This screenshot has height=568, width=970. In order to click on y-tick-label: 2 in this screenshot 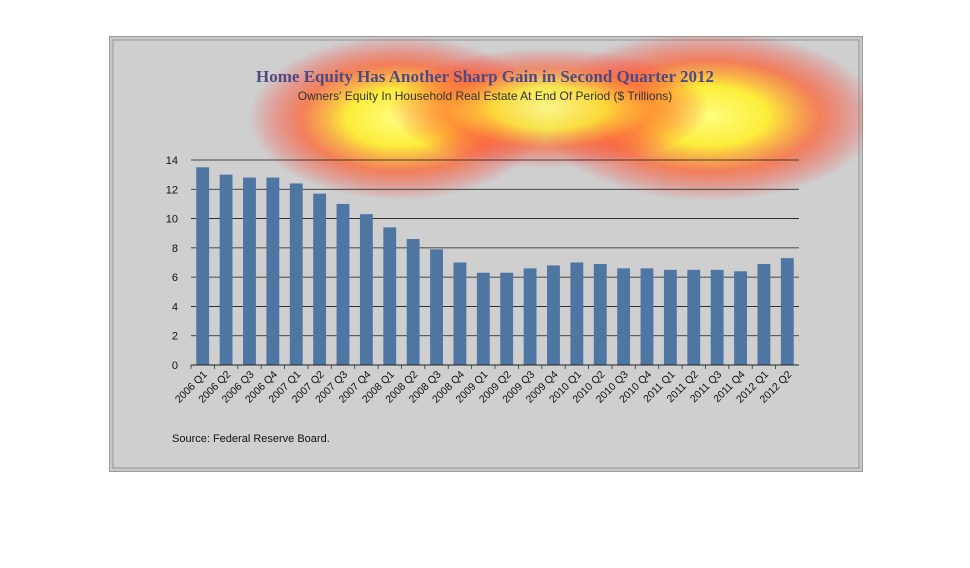, I will do `click(175, 337)`.